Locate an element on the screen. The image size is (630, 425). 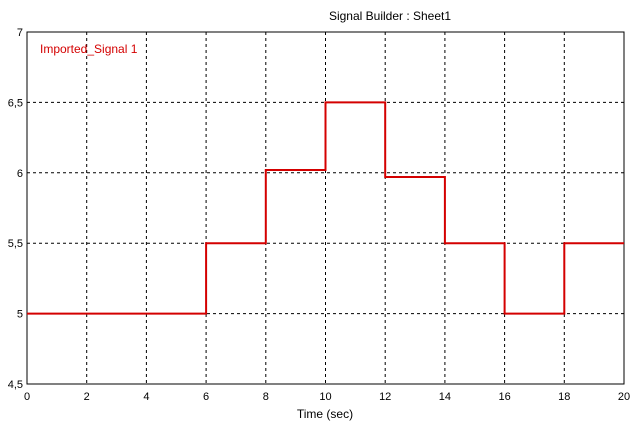
series-label: Imported_Signal 1 is located at coordinates (89, 49).